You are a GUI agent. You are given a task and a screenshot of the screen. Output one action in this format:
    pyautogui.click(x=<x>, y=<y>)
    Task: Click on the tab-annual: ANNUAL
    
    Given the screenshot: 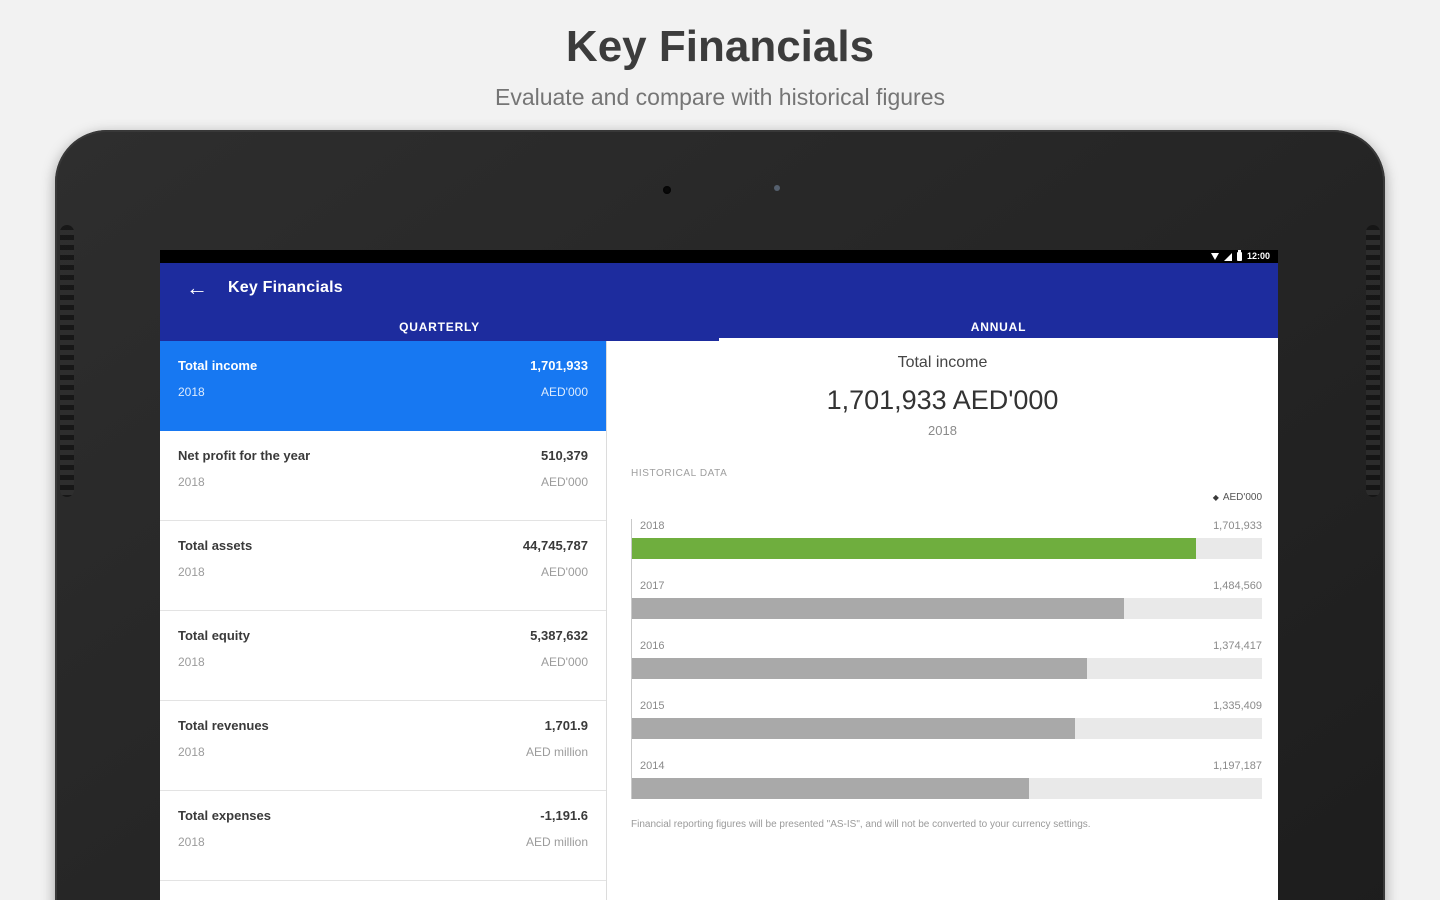 What is the action you would take?
    pyautogui.click(x=998, y=326)
    